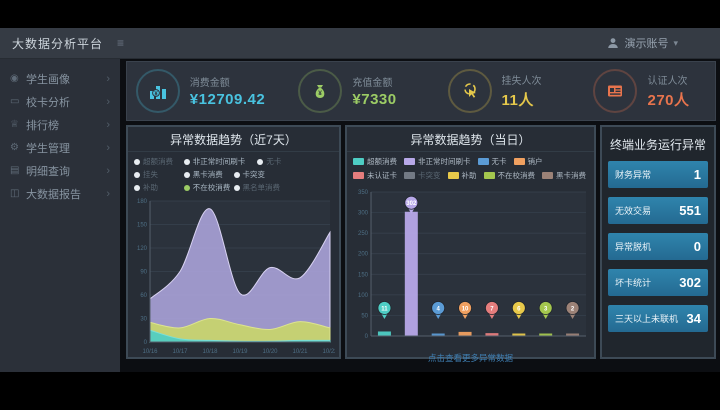 This screenshot has width=720, height=410. Describe the element at coordinates (270, 174) in the screenshot. I see `week-legend-item-6: 卡突变` at that location.